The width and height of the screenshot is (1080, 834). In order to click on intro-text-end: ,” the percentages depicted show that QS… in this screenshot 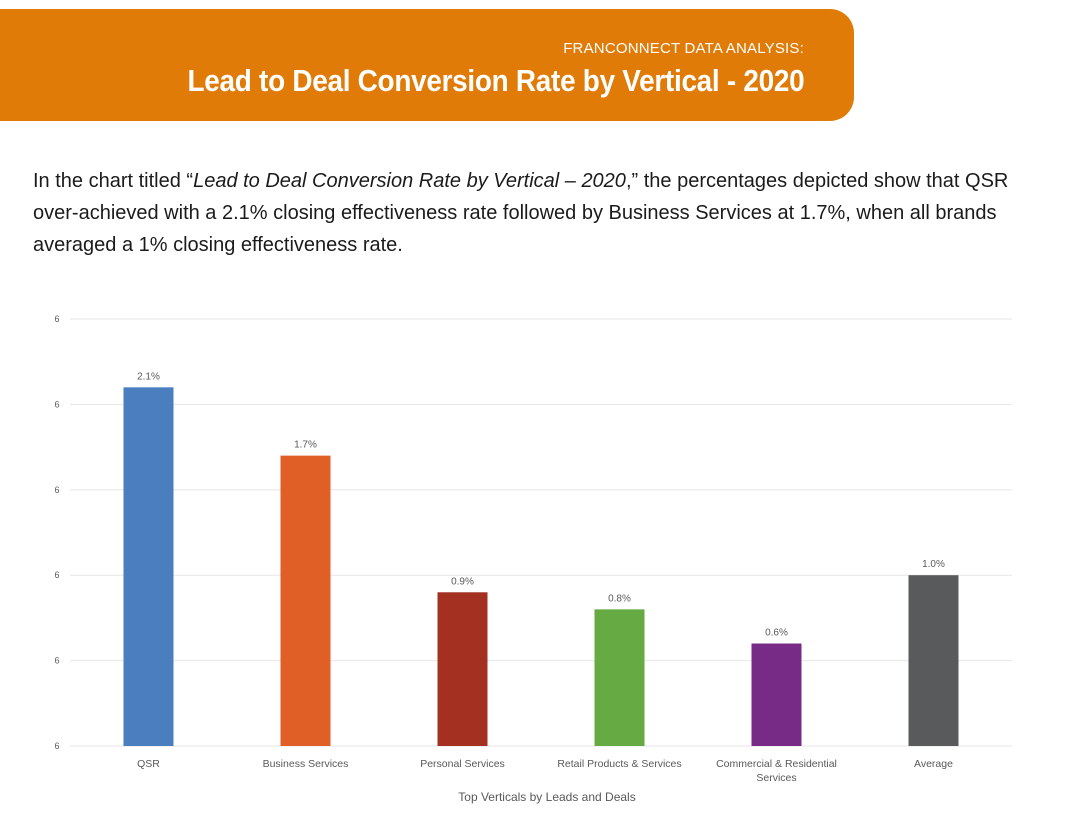, I will do `click(521, 213)`.